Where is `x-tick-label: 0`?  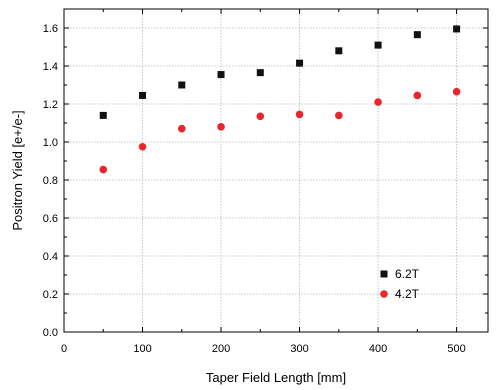
x-tick-label: 0 is located at coordinates (64, 349).